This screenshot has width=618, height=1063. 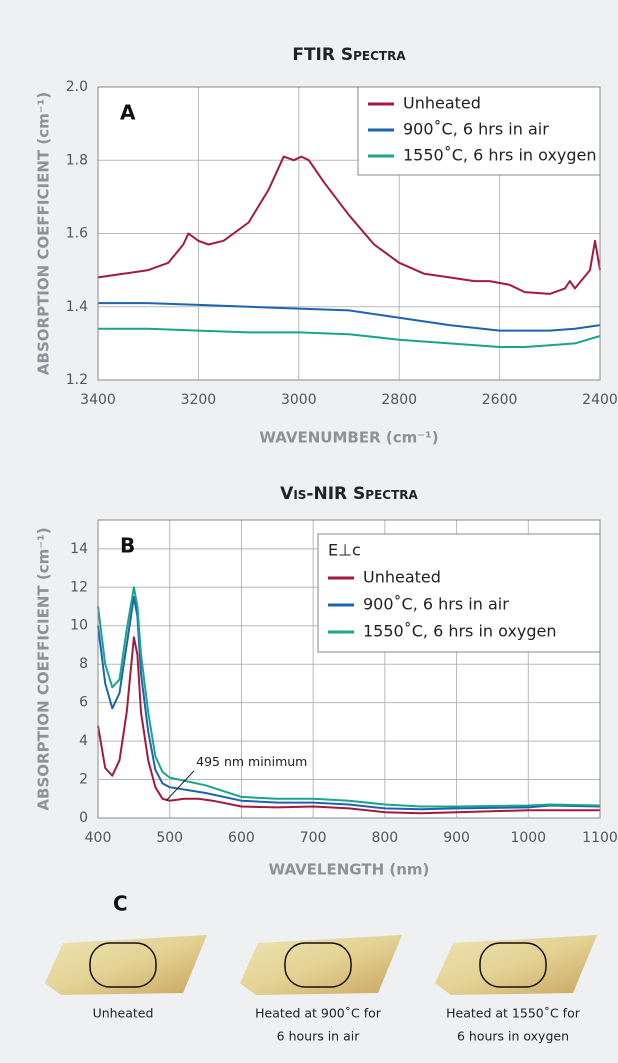 I want to click on annotation-line, so click(x=180, y=786).